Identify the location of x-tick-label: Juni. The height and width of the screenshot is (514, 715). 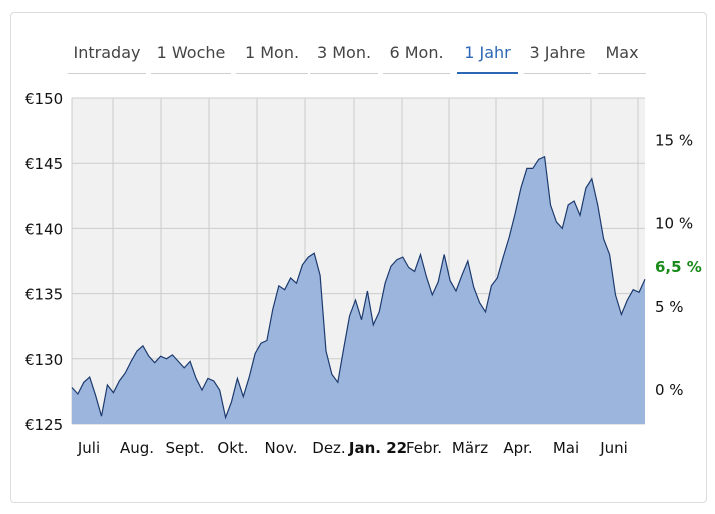
(613, 448).